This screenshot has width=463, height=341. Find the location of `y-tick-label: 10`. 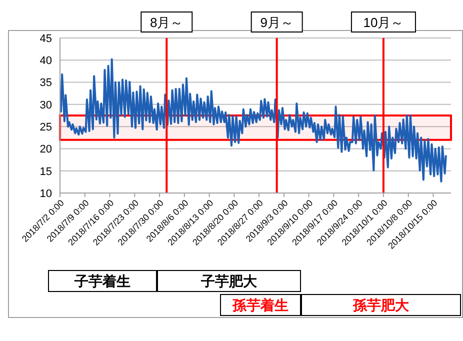

y-tick-label: 10 is located at coordinates (46, 194).